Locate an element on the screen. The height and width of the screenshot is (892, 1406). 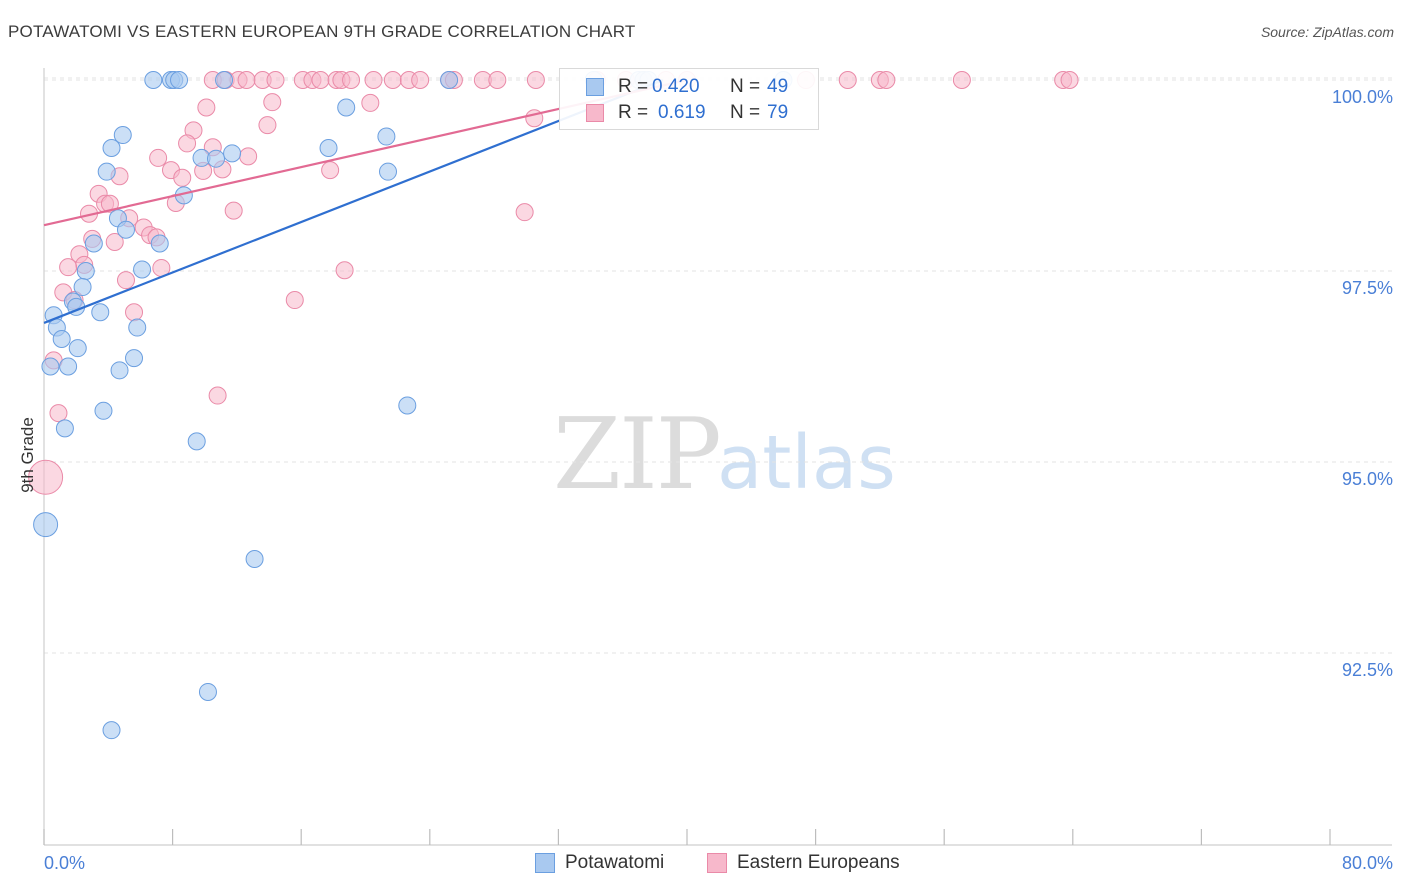
bottom-legend-swatch-blue is located at coordinates (545, 863).